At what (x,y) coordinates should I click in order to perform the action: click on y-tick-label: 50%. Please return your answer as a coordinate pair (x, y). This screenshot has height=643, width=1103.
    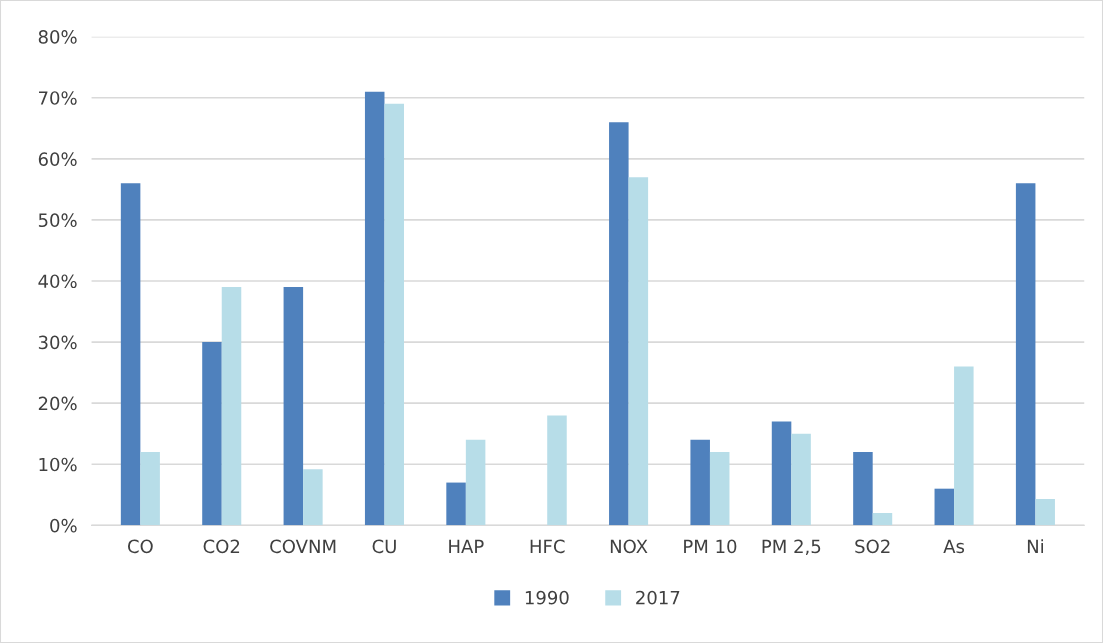
    Looking at the image, I should click on (57, 220).